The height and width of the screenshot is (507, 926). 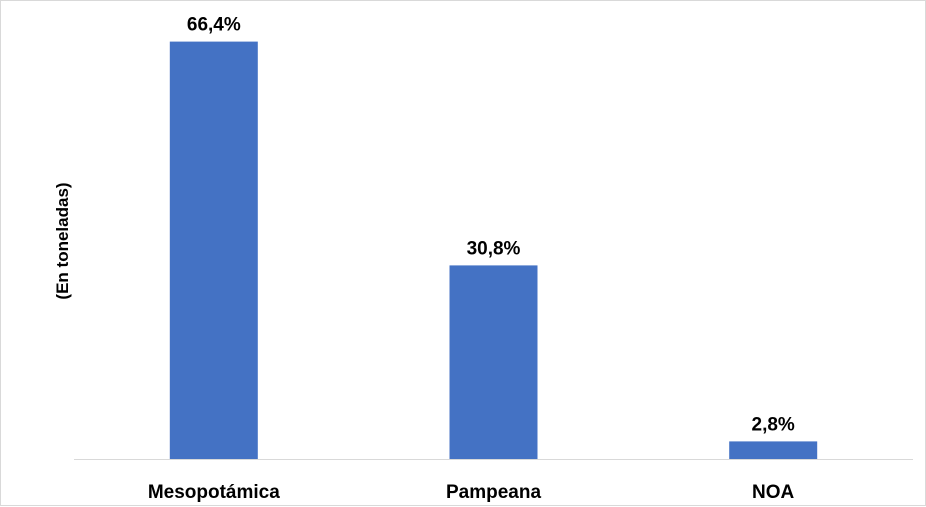 I want to click on data-label-0: 66,4%, so click(x=214, y=25).